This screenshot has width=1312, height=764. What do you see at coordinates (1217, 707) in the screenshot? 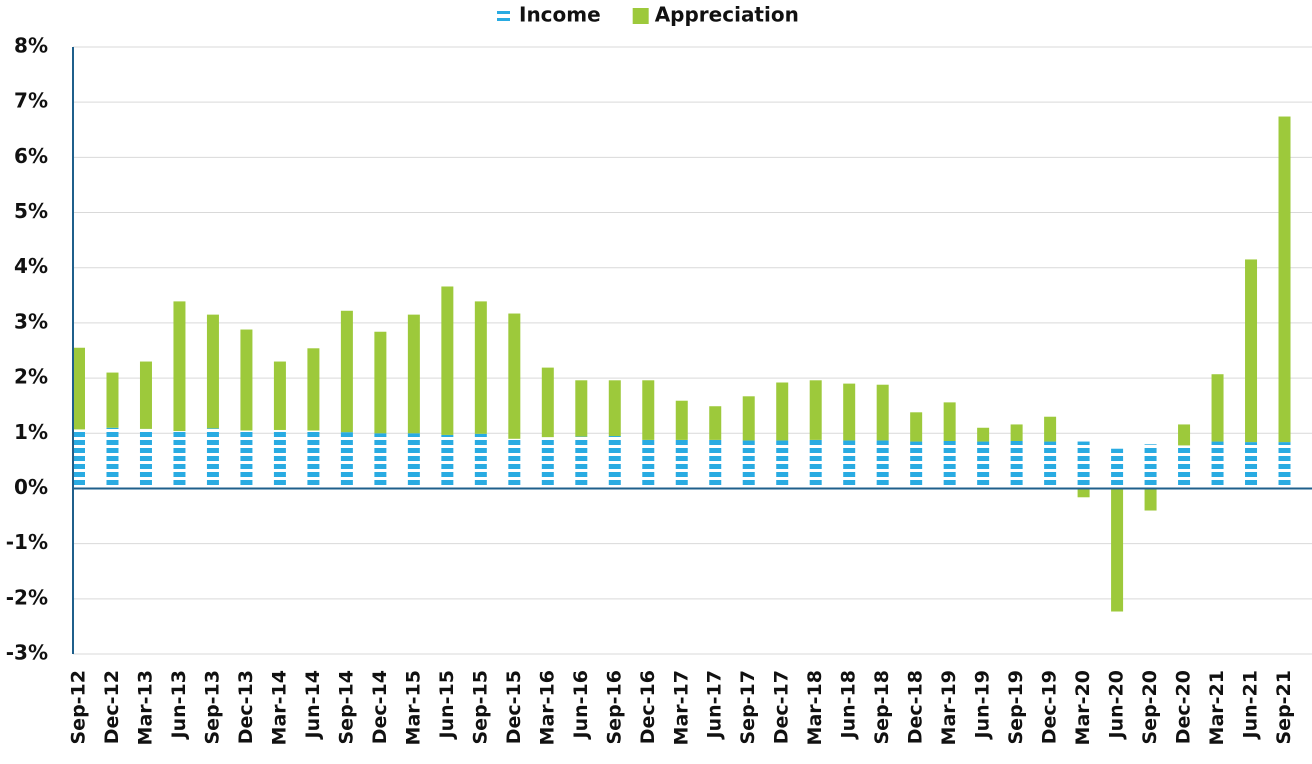
I see `x-tick-label: Mar-21` at bounding box center [1217, 707].